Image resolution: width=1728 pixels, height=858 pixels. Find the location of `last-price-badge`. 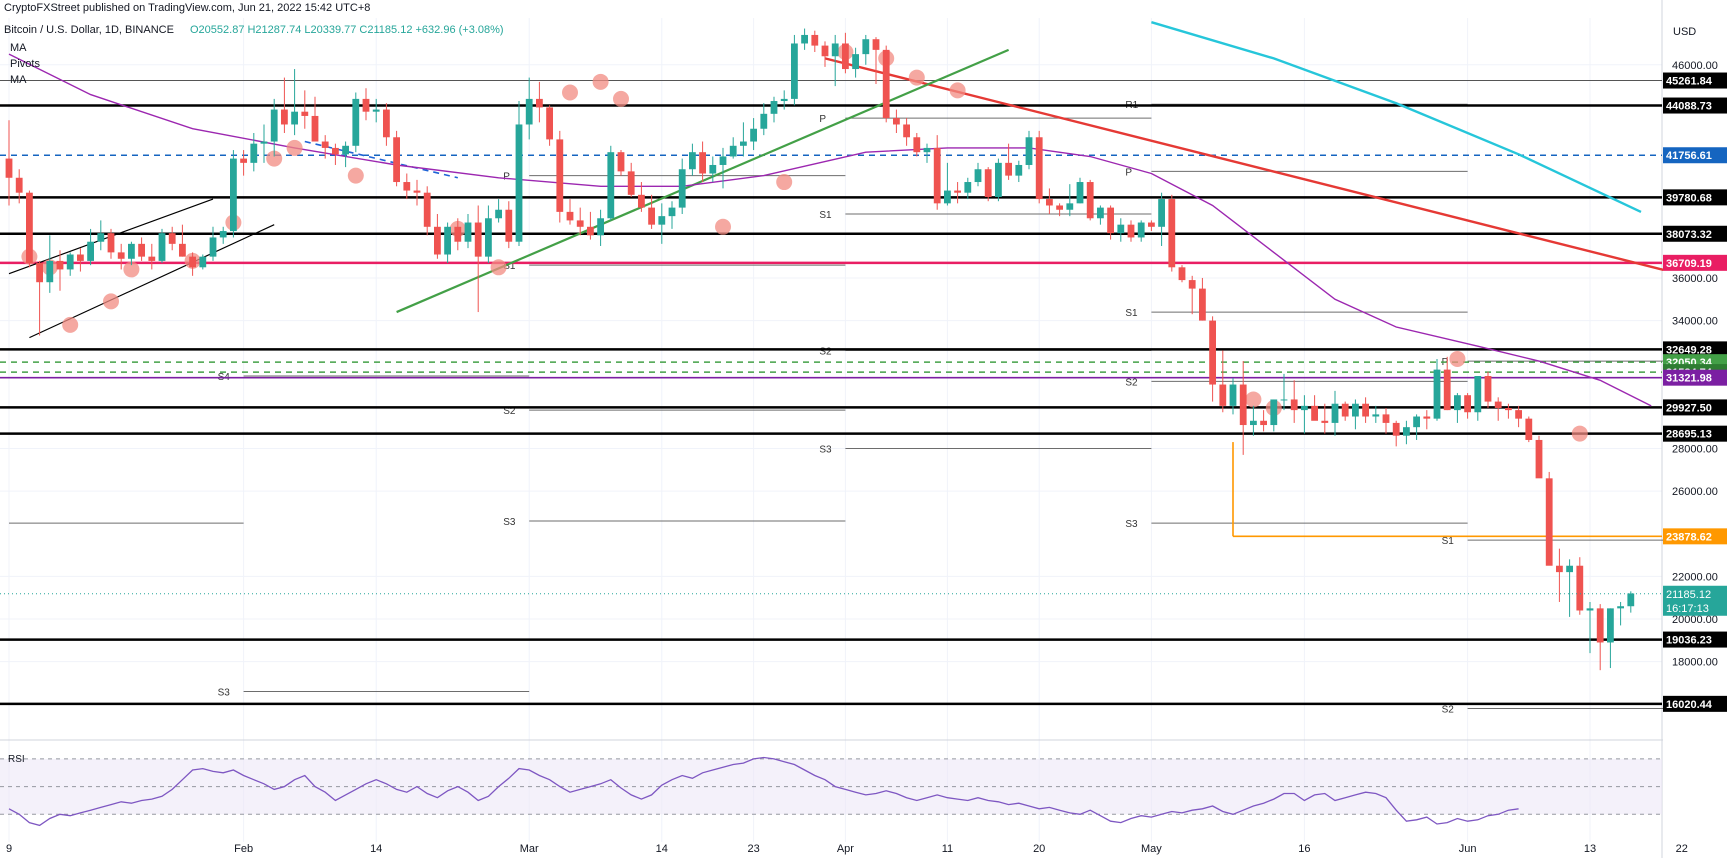

last-price-badge is located at coordinates (1695, 600).